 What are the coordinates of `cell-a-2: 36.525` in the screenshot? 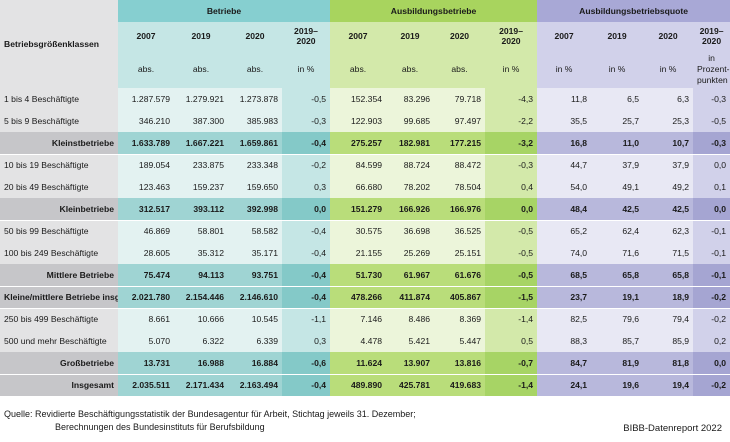 It's located at (460, 231).